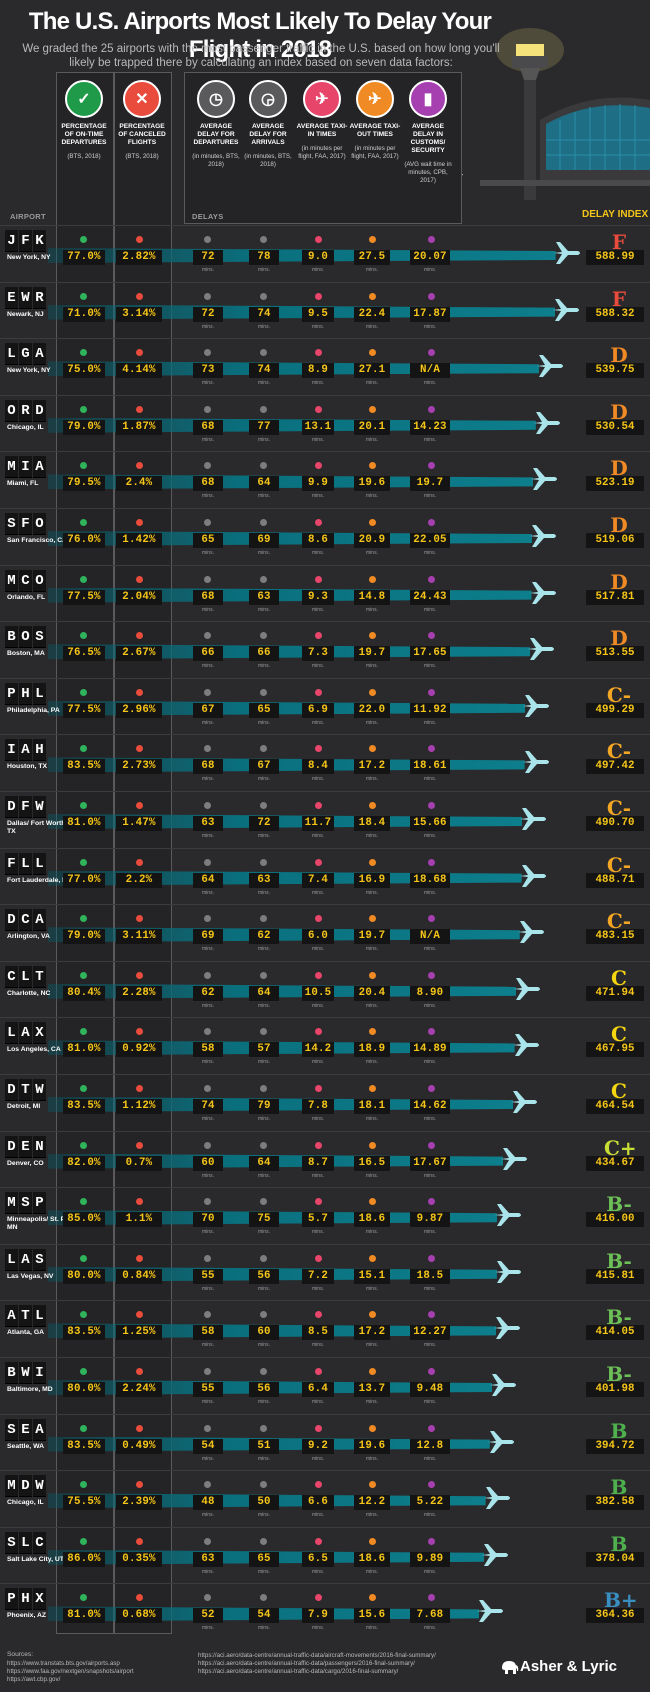  I want to click on value-cell-customs: 12.8, so click(430, 1446).